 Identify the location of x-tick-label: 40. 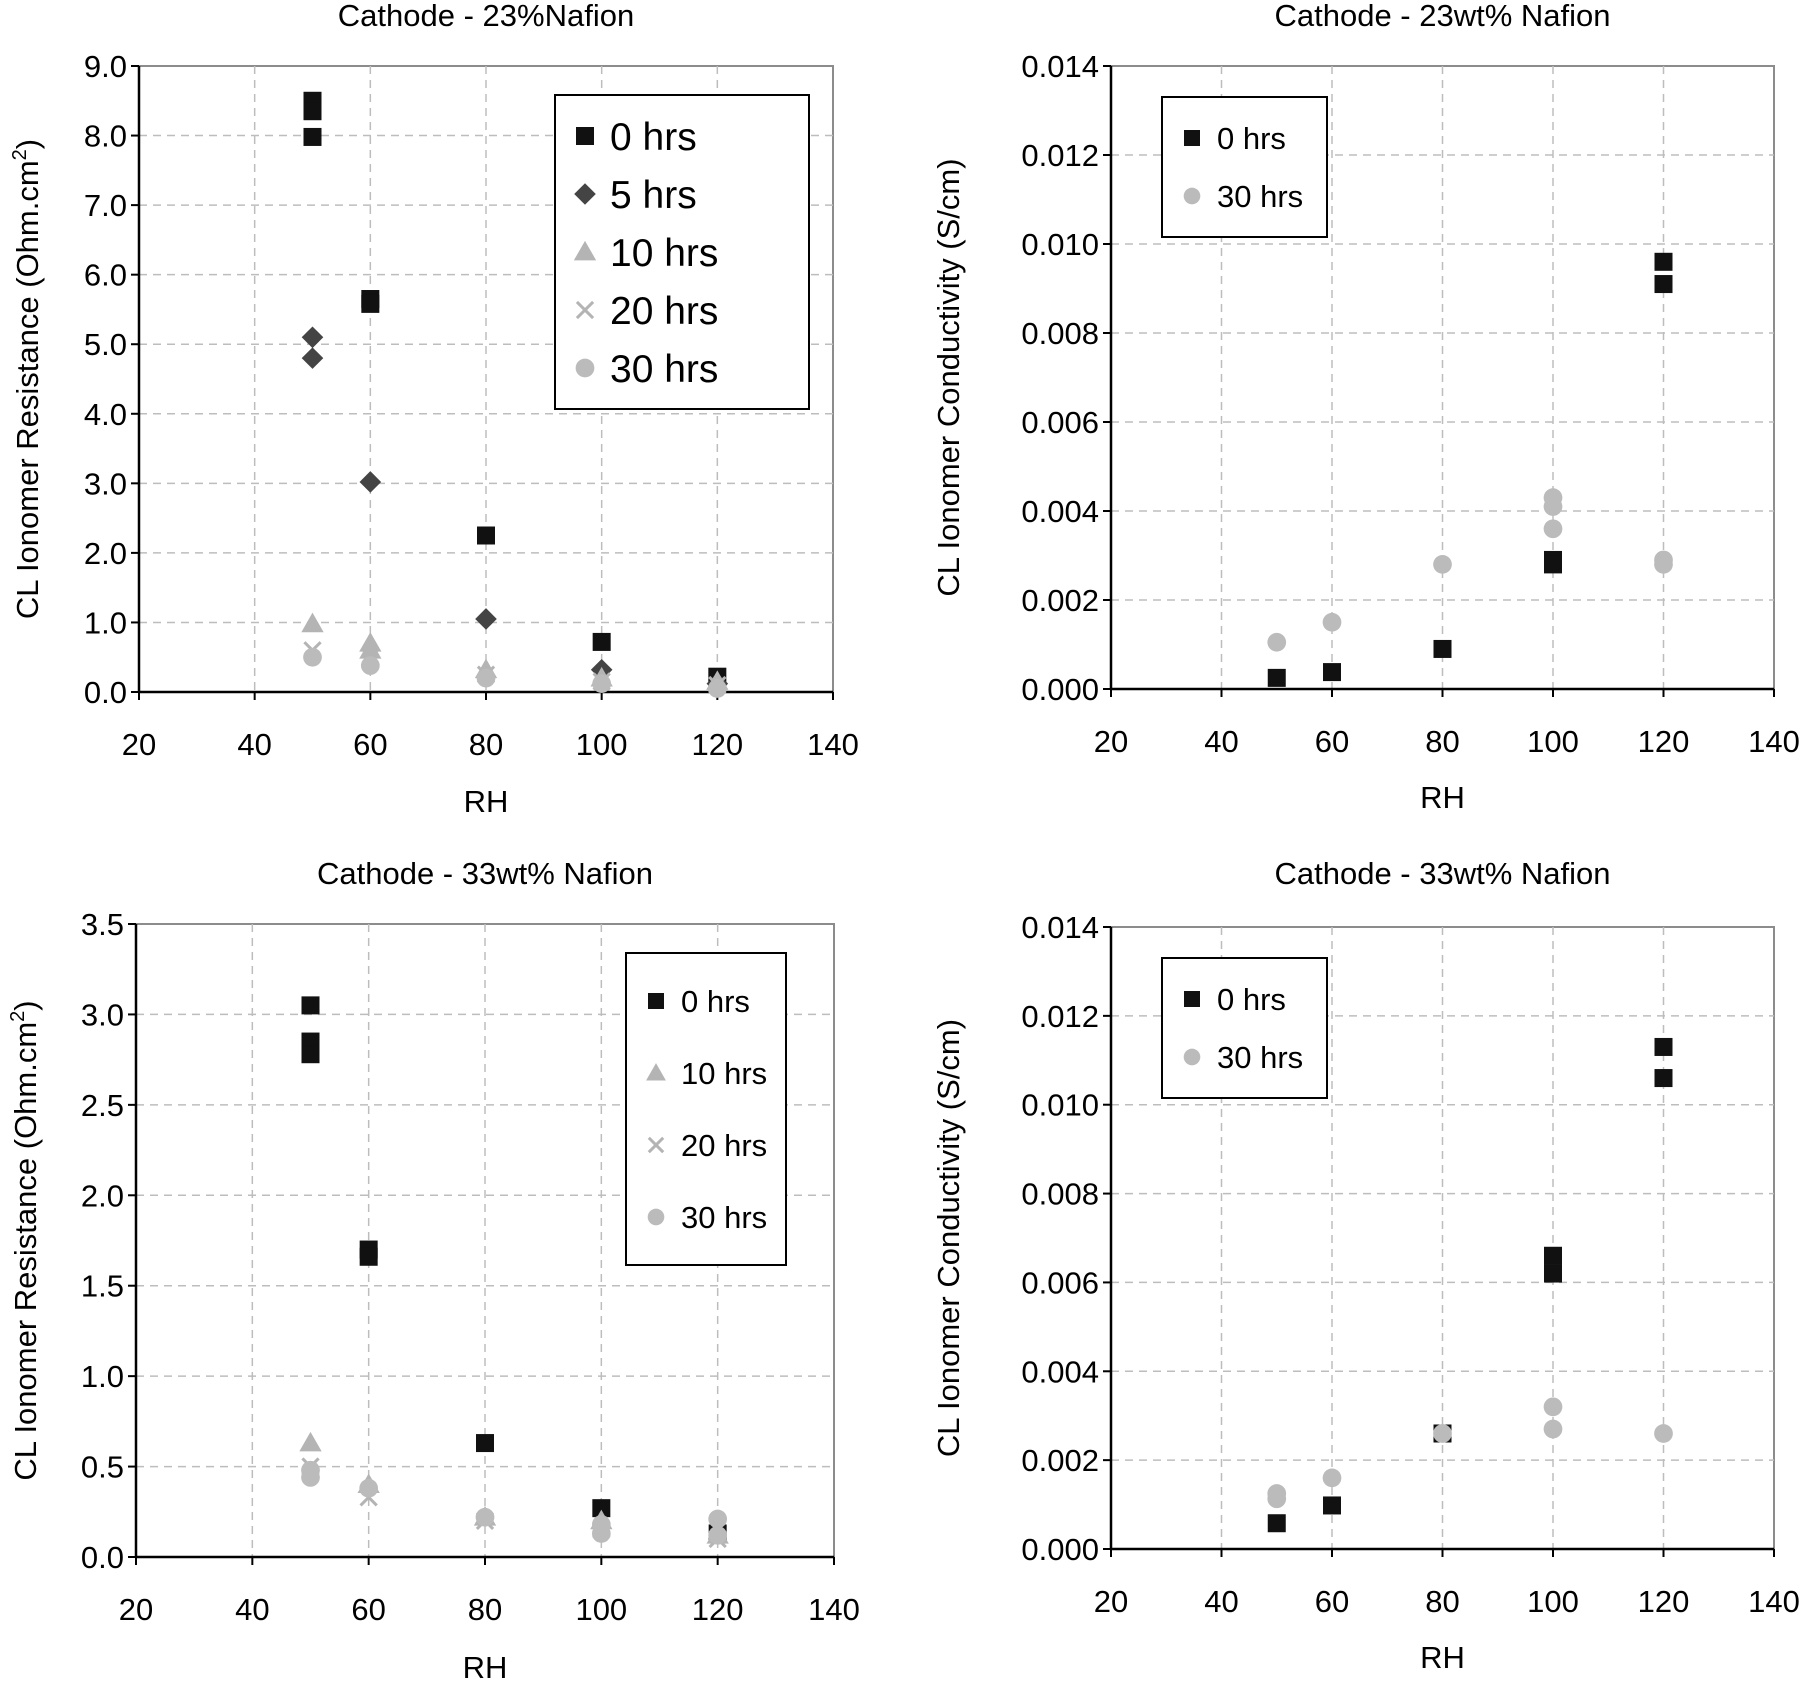
(1221, 1601).